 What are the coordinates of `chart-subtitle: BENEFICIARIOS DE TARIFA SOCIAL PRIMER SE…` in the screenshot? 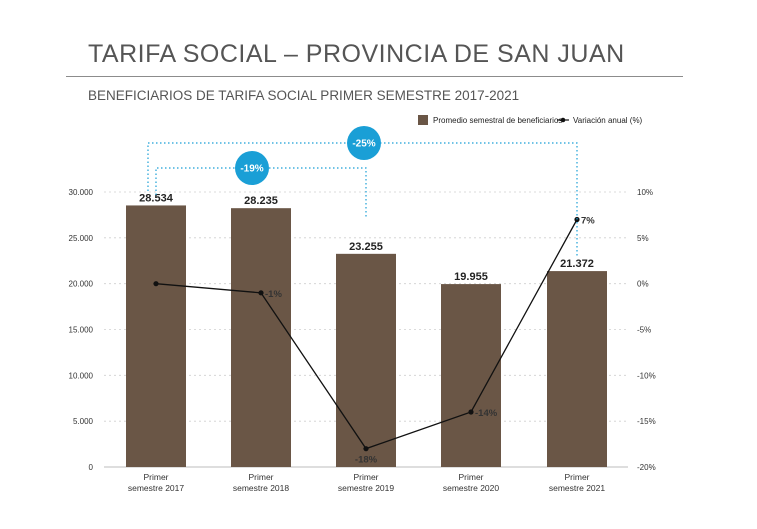 It's located at (304, 95).